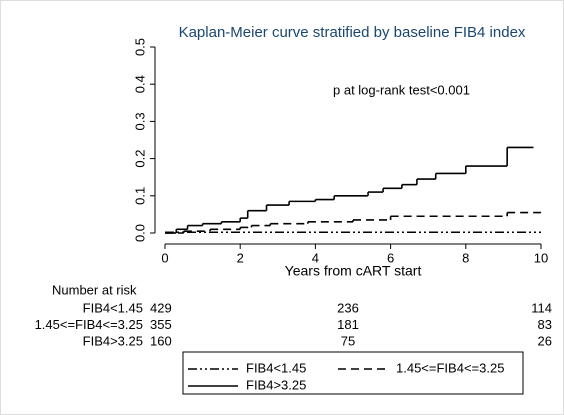 Image resolution: width=564 pixels, height=415 pixels. Describe the element at coordinates (139, 196) in the screenshot. I see `y-tick-label: 0.1` at that location.